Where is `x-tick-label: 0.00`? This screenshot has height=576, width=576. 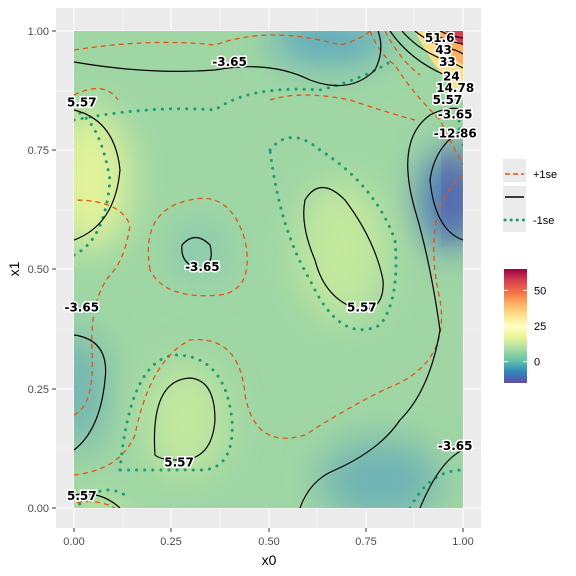
x-tick-label: 0.00 is located at coordinates (73, 542).